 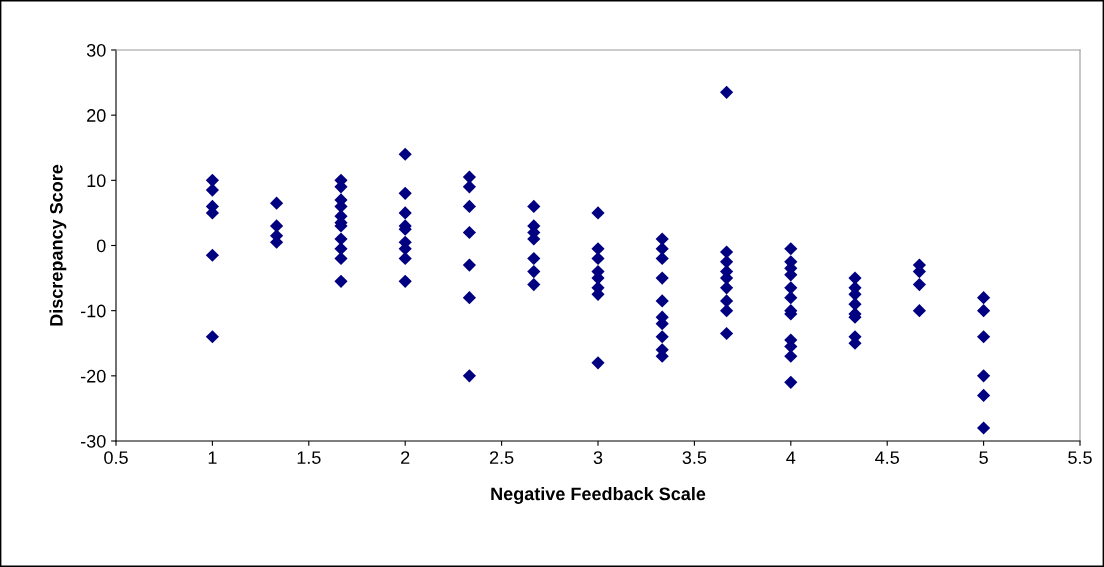 What do you see at coordinates (212, 457) in the screenshot?
I see `x-tick-label: 1` at bounding box center [212, 457].